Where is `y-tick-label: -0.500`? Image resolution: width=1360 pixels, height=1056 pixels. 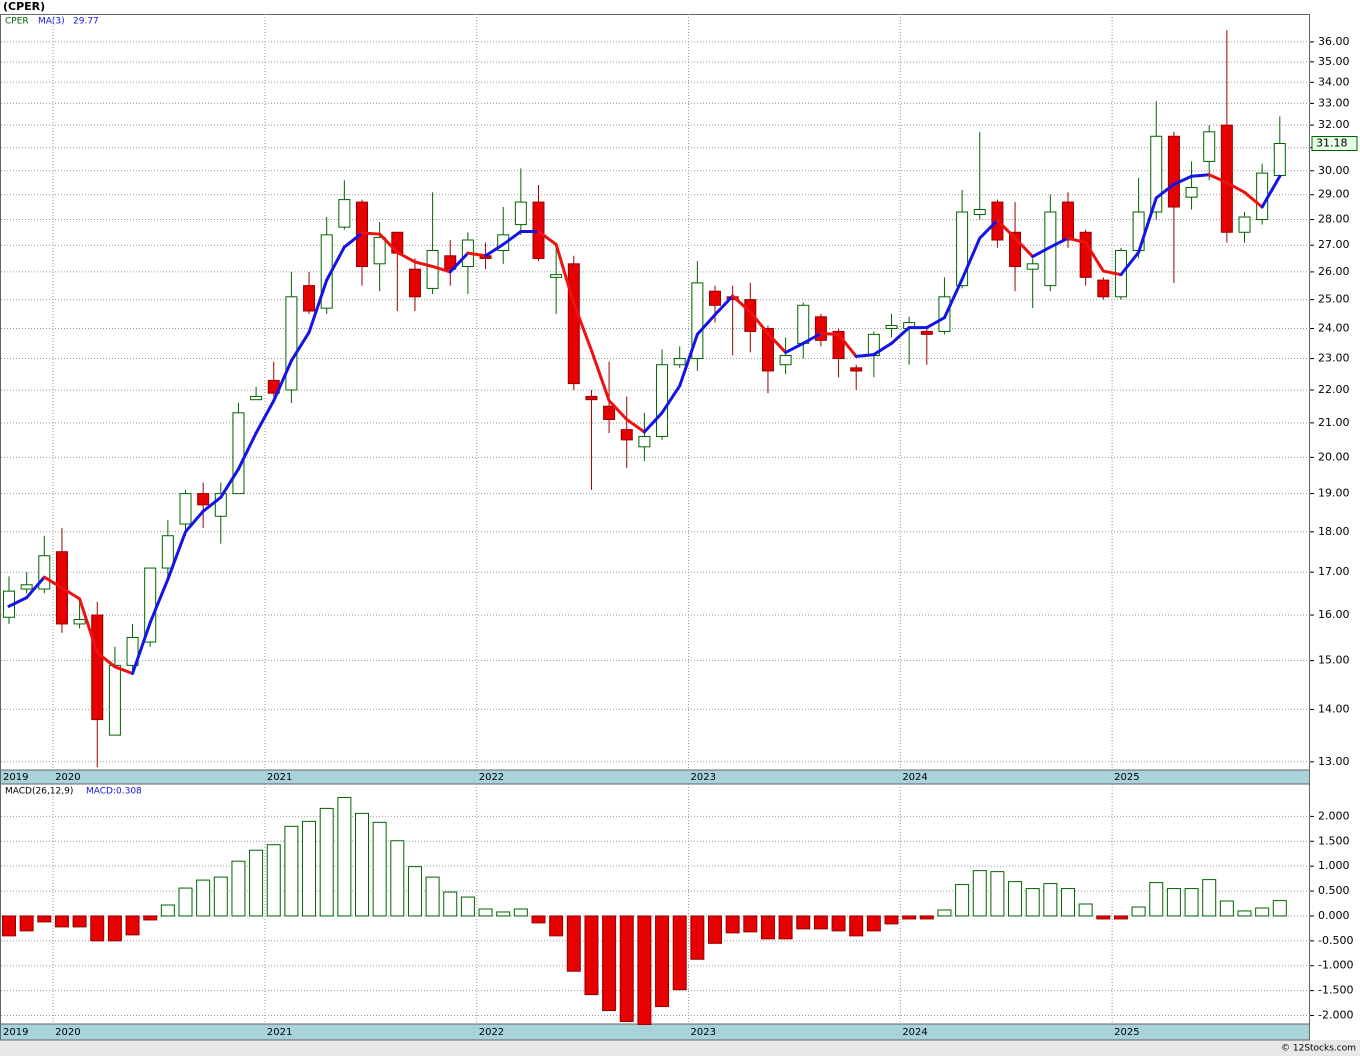
y-tick-label: -0.500 is located at coordinates (1335, 940).